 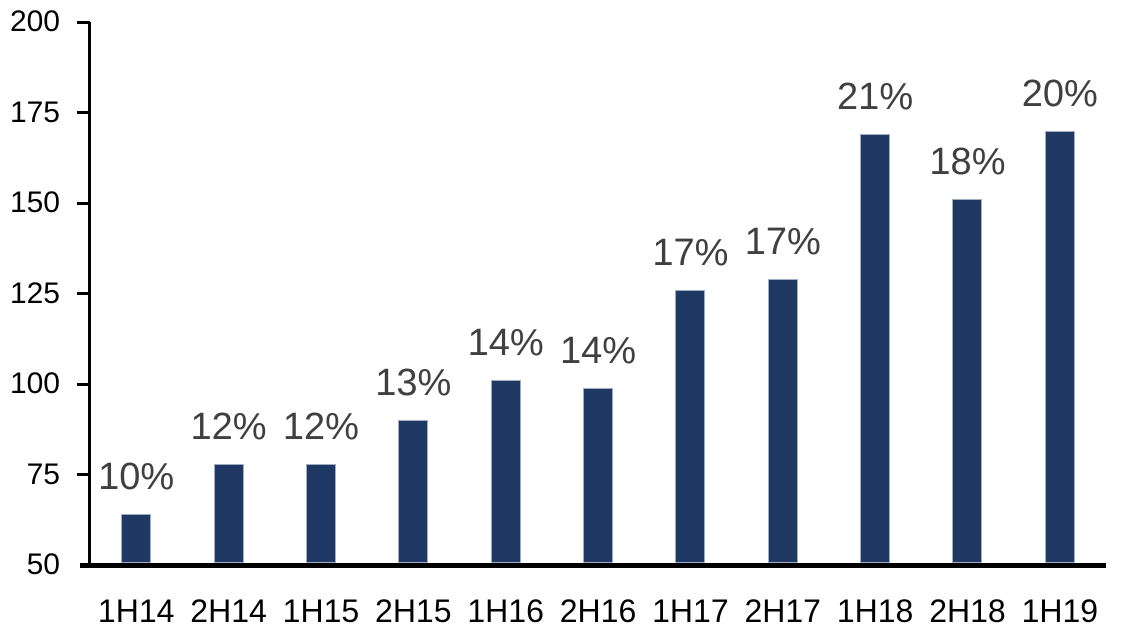 What do you see at coordinates (967, 162) in the screenshot?
I see `bar-data-label: 18%` at bounding box center [967, 162].